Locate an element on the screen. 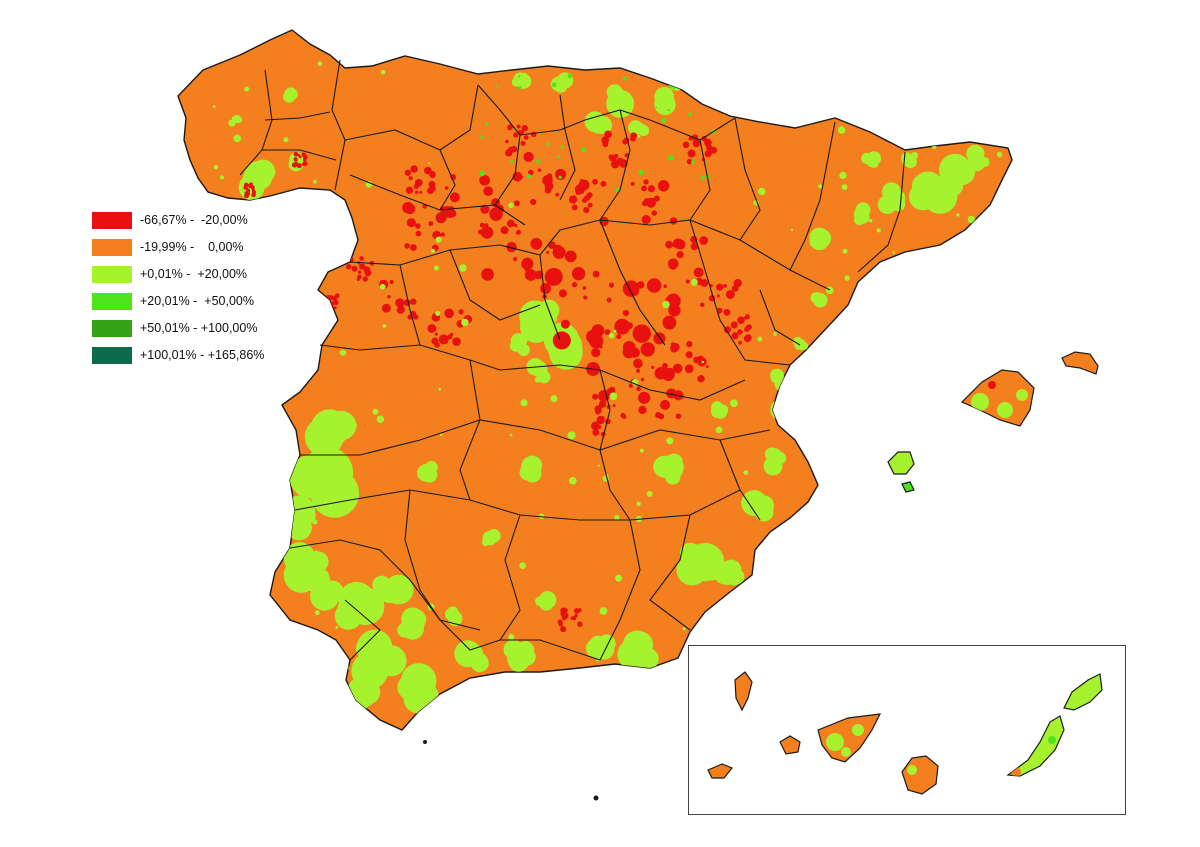  legend-label: +100,01% - +165,86% is located at coordinates (202, 355).